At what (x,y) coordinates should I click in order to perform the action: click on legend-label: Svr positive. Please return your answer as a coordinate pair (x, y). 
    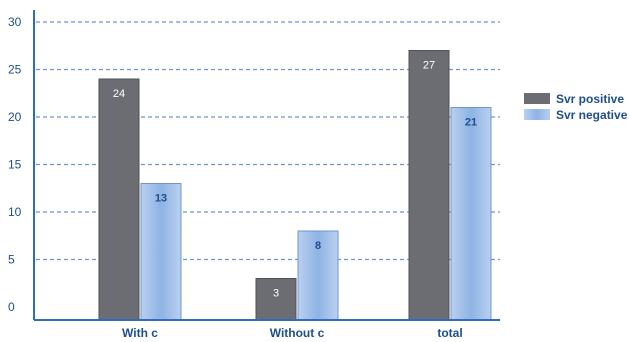
    Looking at the image, I should click on (590, 99).